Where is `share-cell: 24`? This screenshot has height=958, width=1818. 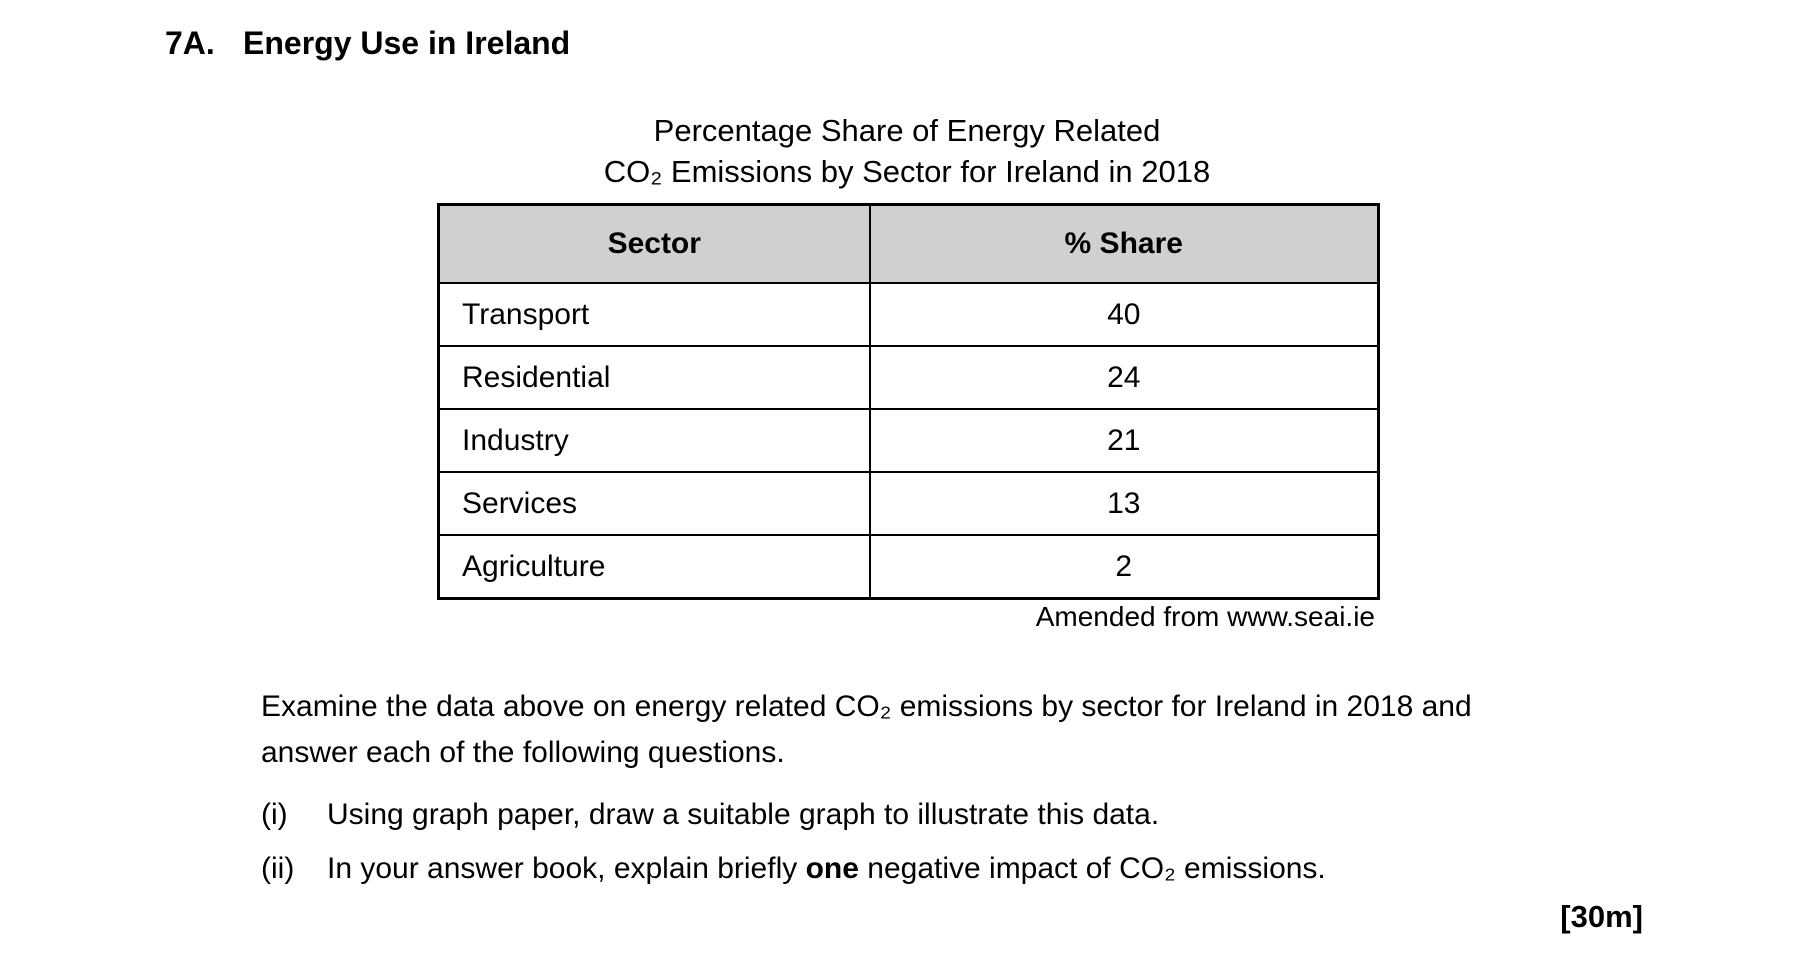 share-cell: 24 is located at coordinates (1124, 377).